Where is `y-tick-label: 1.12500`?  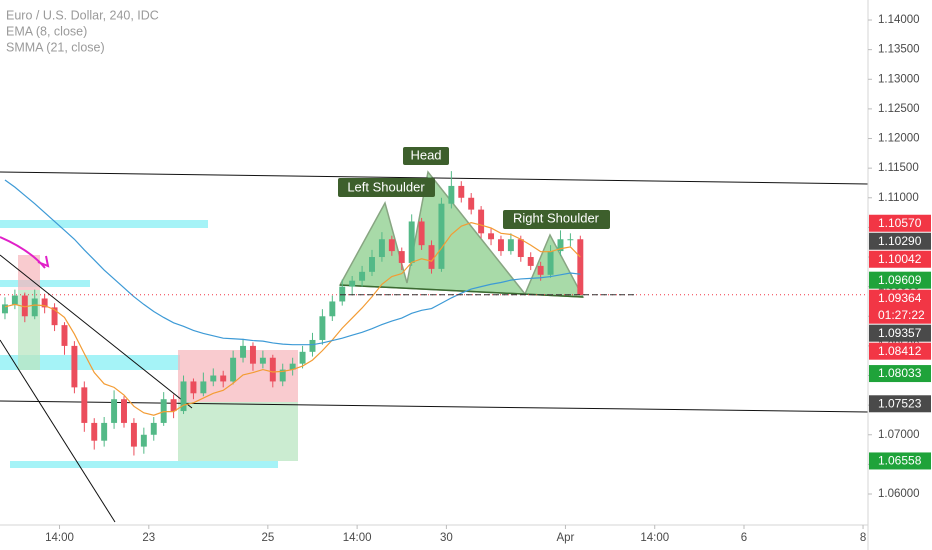 y-tick-label: 1.12500 is located at coordinates (899, 109).